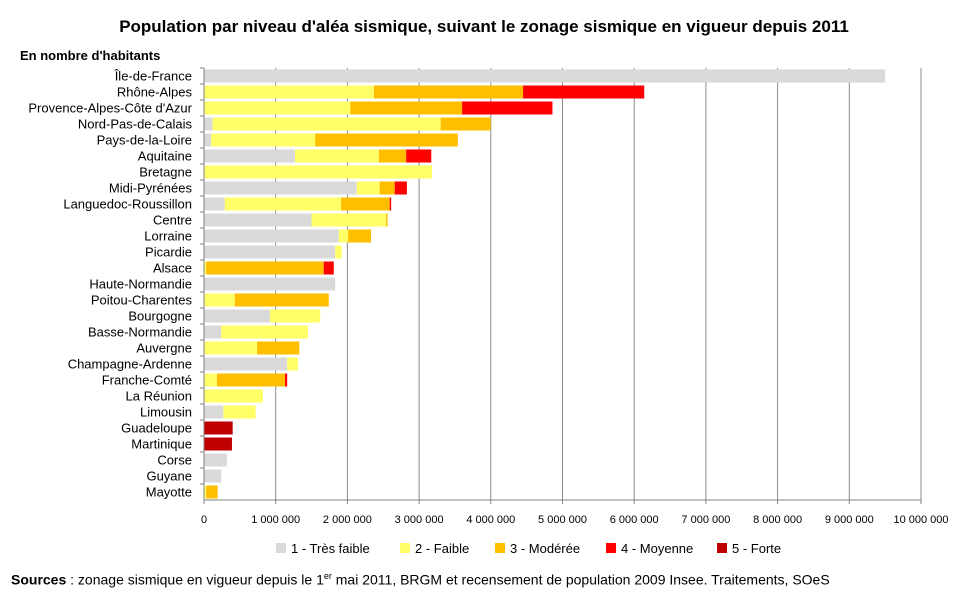 Image resolution: width=968 pixels, height=601 pixels. What do you see at coordinates (419, 520) in the screenshot?
I see `x-tick-label: 3 000 000` at bounding box center [419, 520].